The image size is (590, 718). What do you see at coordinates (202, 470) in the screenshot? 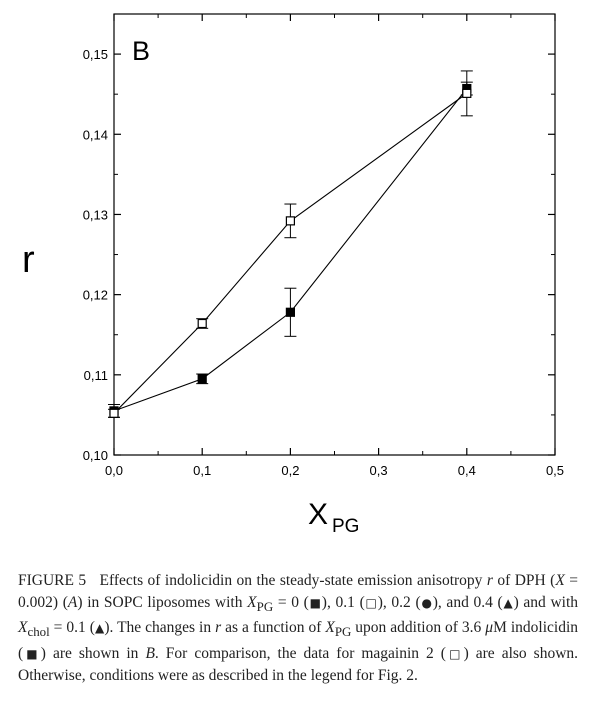
I see `x-tick-label: 0,1` at bounding box center [202, 470].